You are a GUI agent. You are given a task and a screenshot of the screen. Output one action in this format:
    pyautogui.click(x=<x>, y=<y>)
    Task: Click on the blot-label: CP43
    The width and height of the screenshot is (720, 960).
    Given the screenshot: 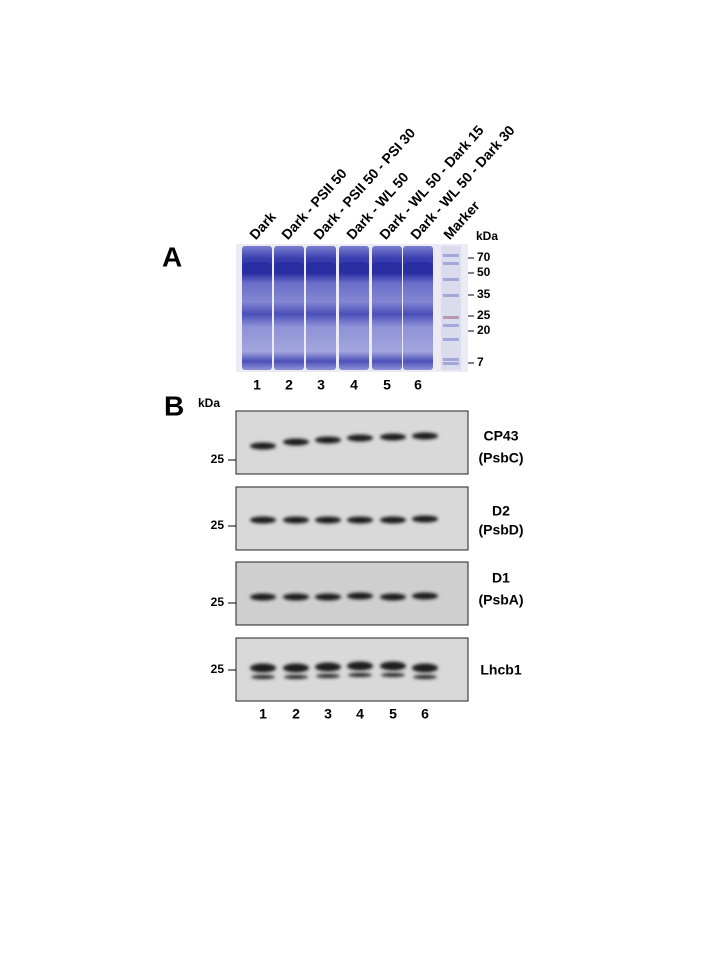 What is the action you would take?
    pyautogui.click(x=500, y=436)
    